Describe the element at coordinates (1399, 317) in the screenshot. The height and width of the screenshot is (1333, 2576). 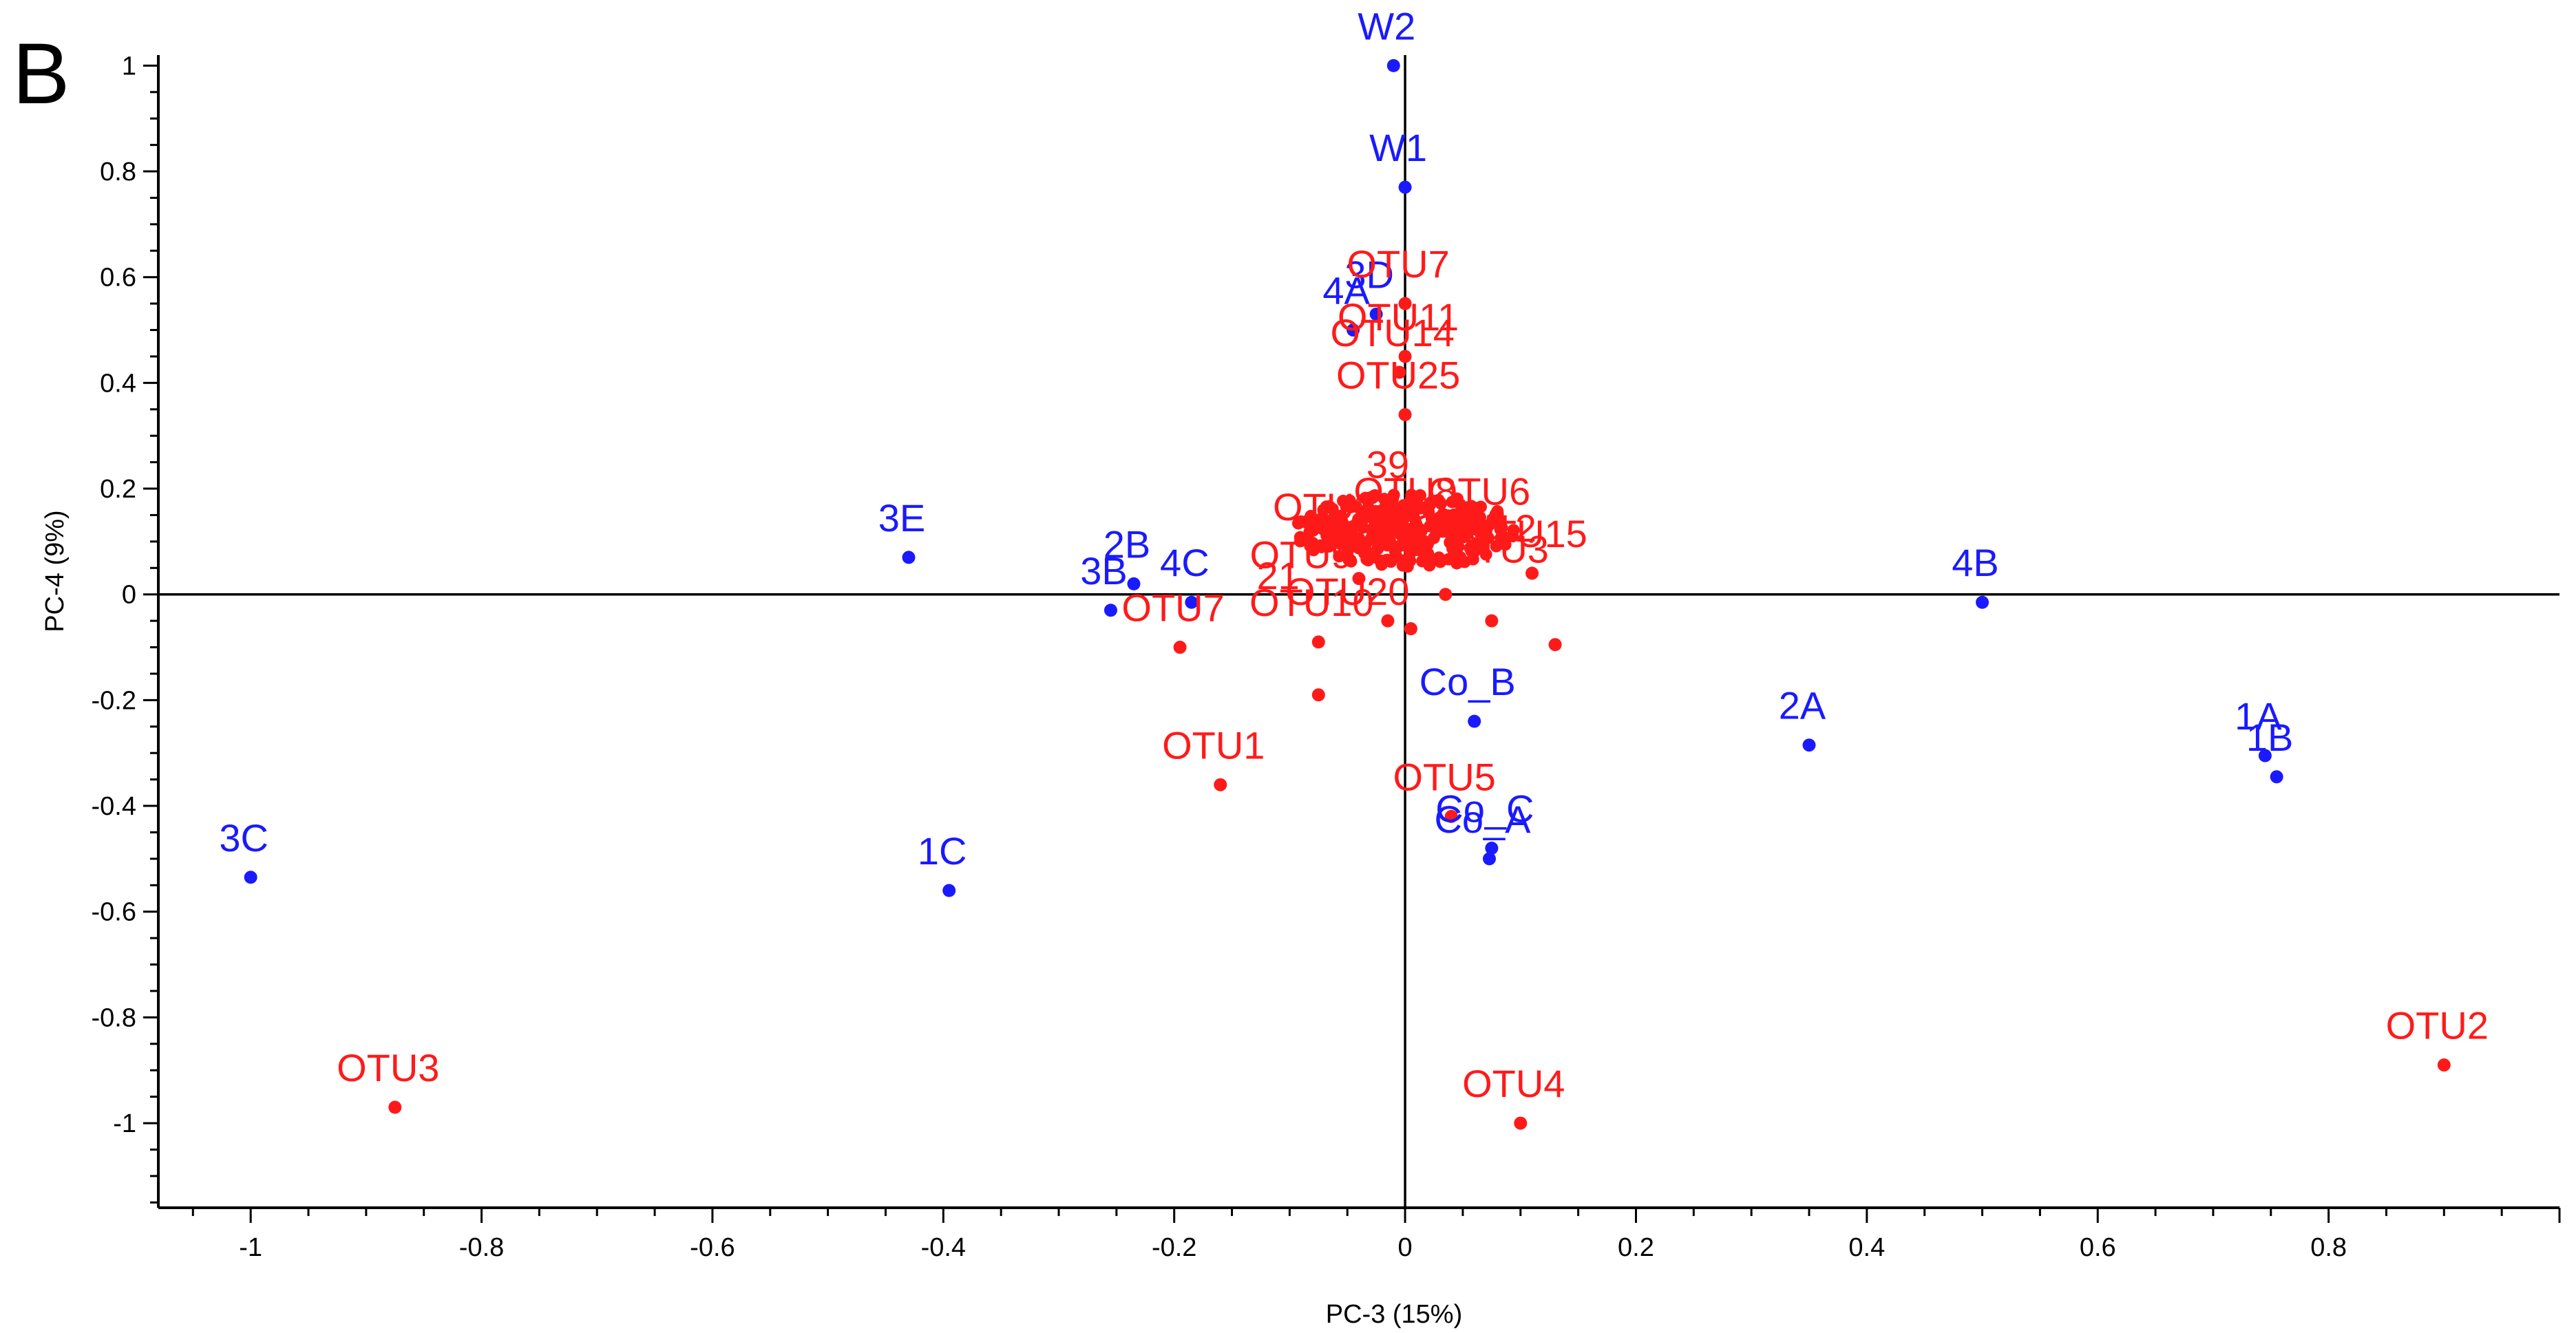
I see `point-label: OTU11` at that location.